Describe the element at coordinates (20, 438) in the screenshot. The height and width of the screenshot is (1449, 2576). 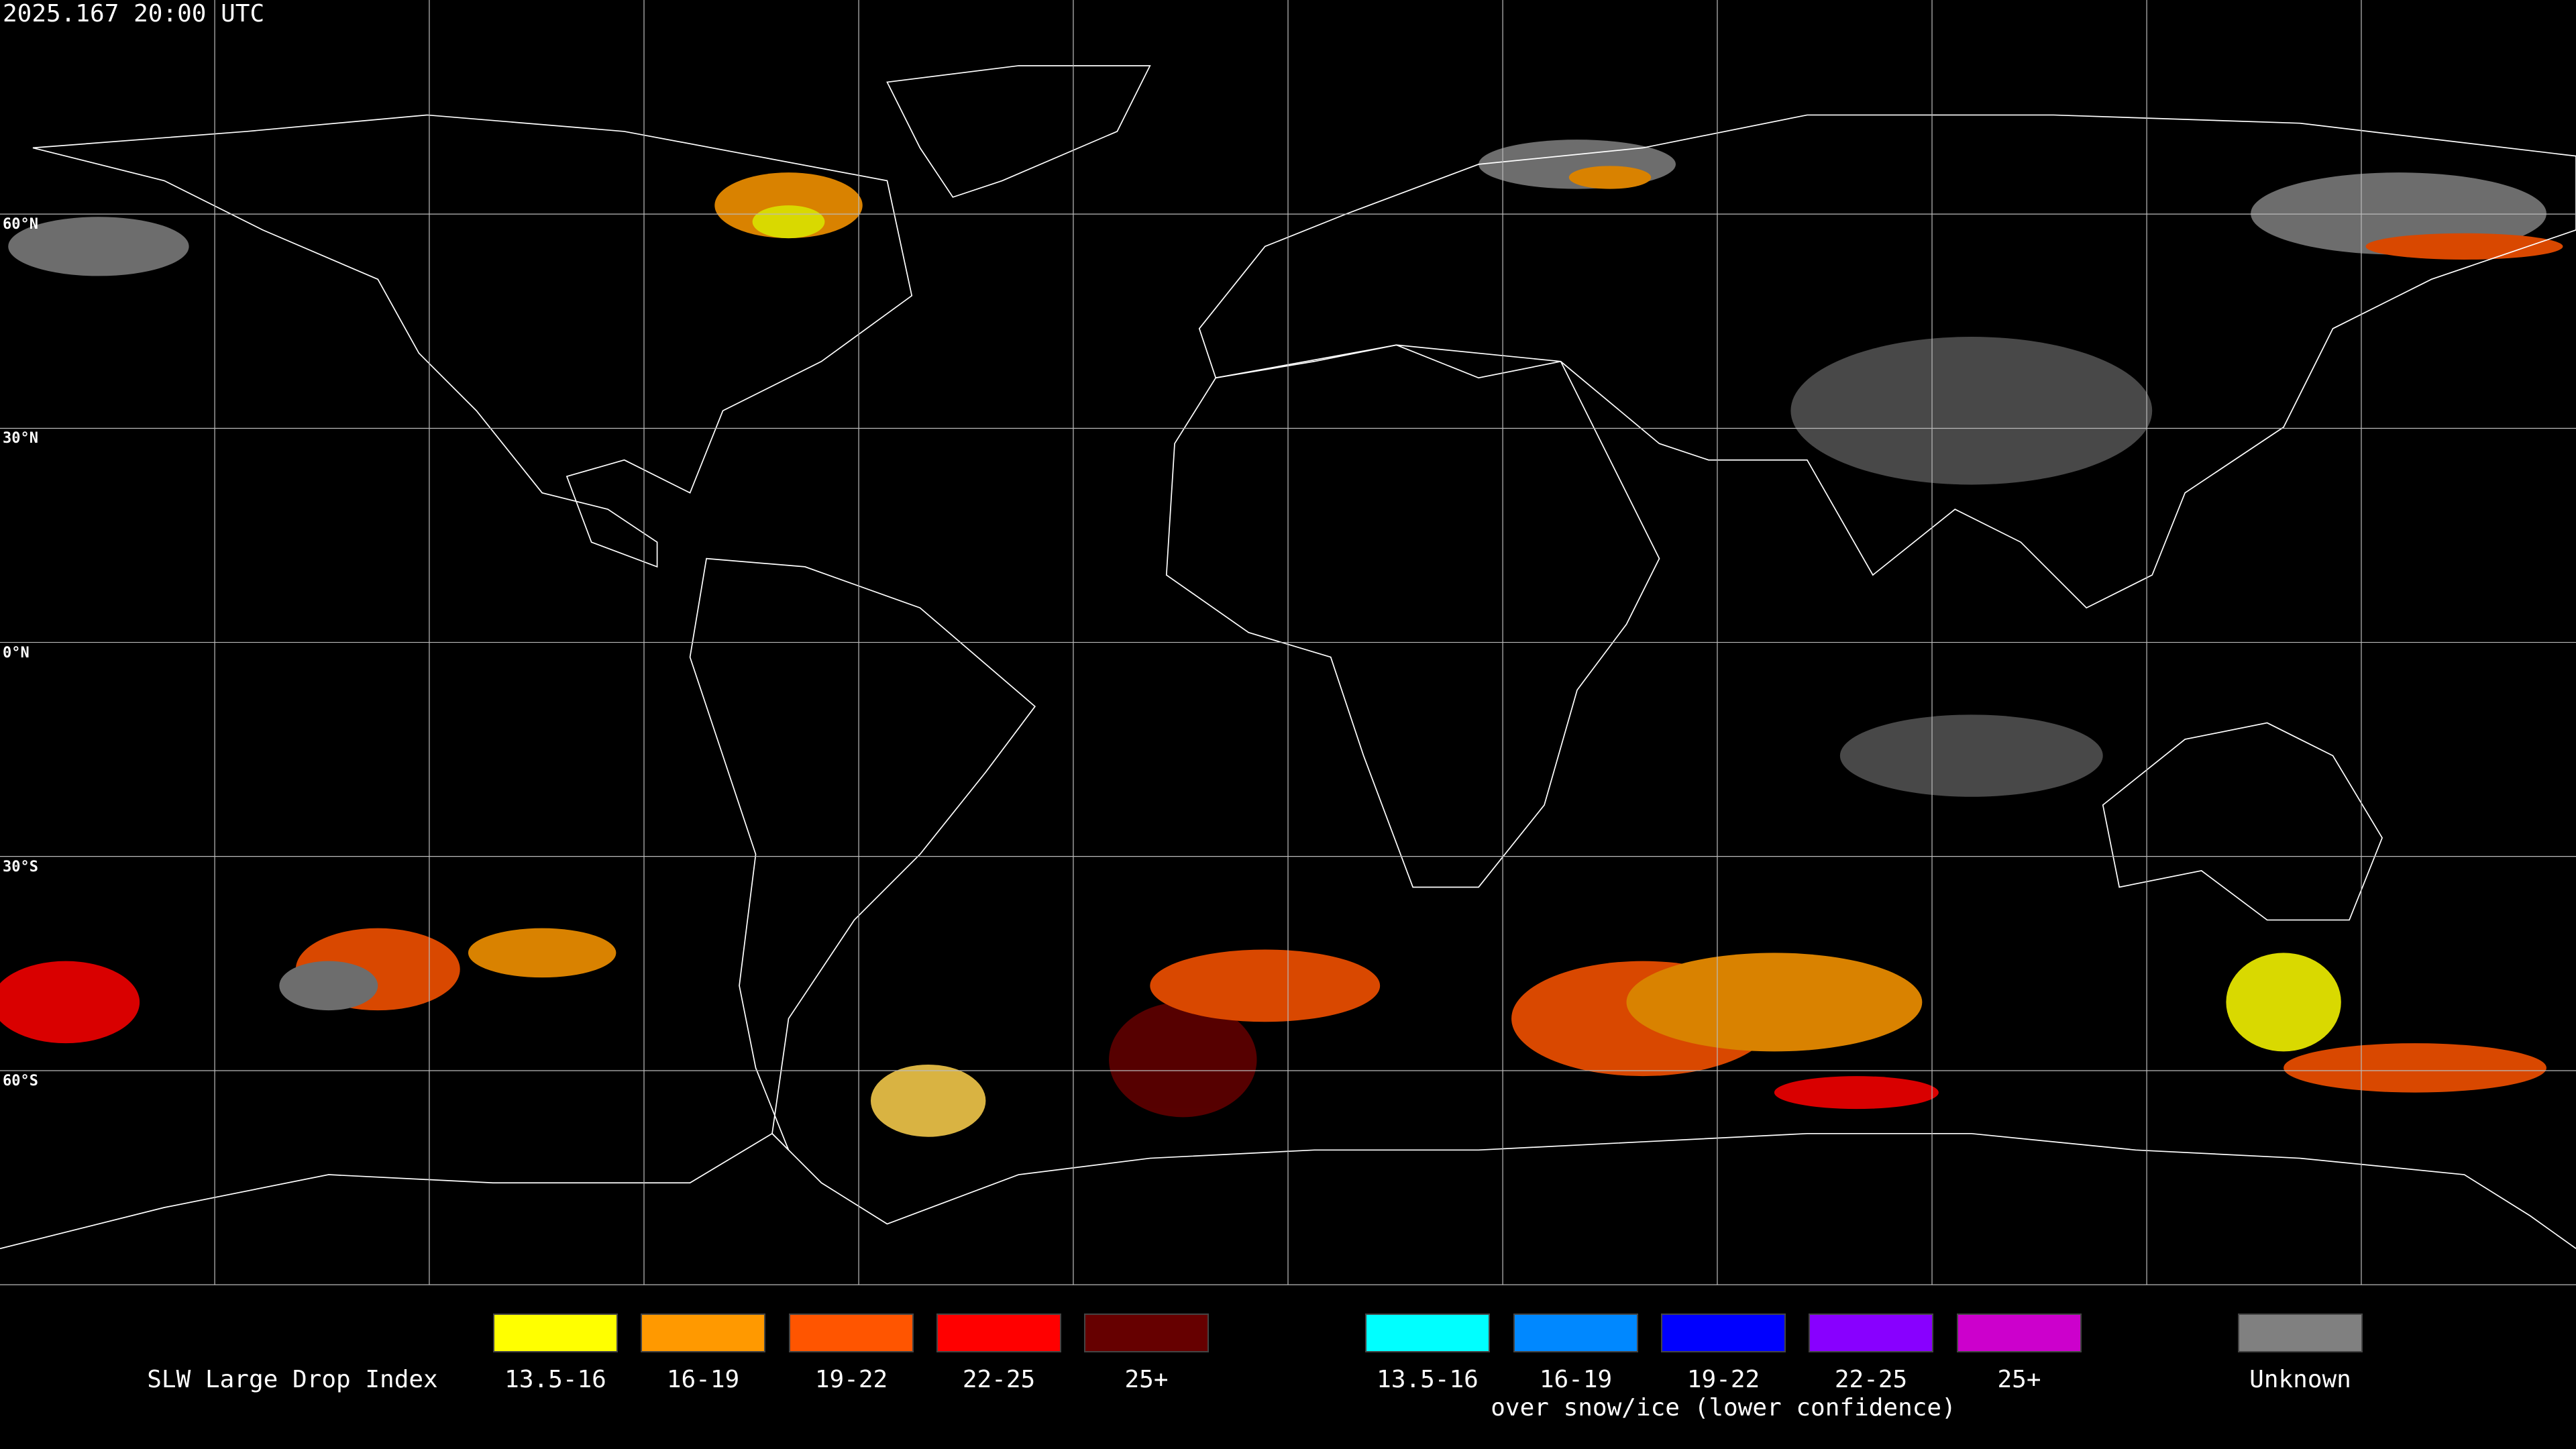
I see `latitude-label: 30°N` at that location.